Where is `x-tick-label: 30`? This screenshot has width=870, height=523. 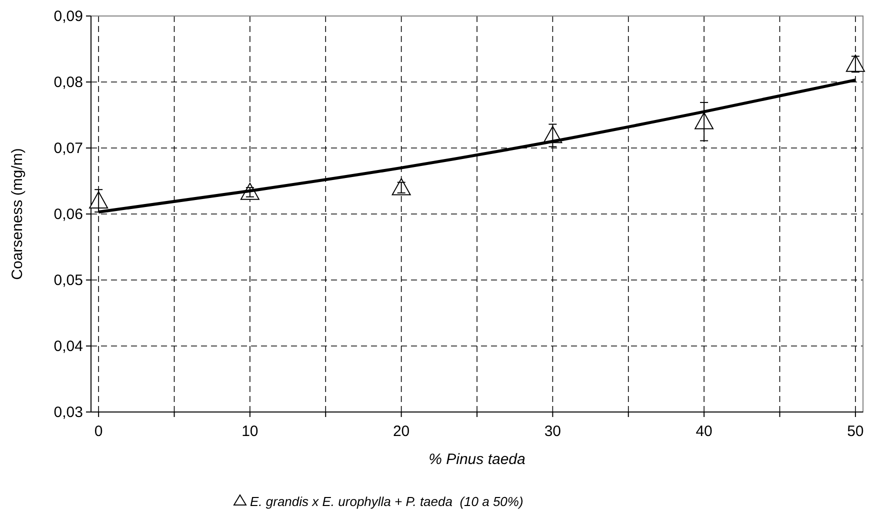 x-tick-label: 30 is located at coordinates (553, 431).